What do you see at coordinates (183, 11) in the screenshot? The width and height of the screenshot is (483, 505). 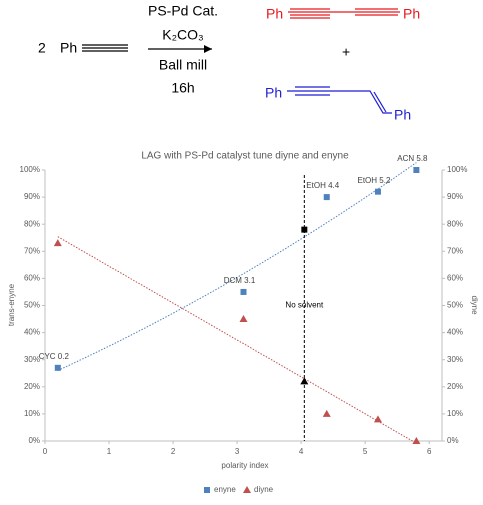 I see `reagent: PS-Pd Cat.` at bounding box center [183, 11].